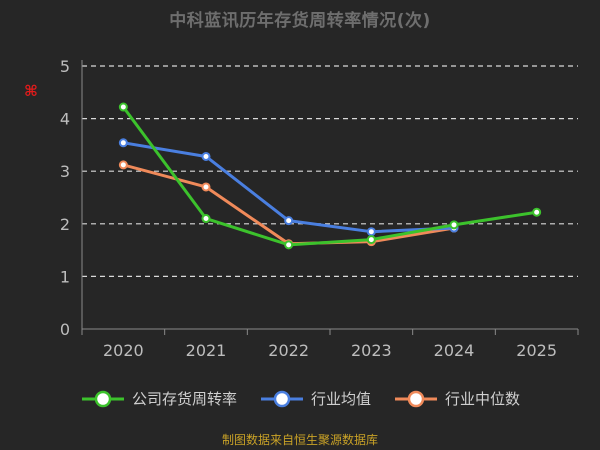 This screenshot has width=600, height=450. What do you see at coordinates (65, 276) in the screenshot?
I see `y-tick-label: 1` at bounding box center [65, 276].